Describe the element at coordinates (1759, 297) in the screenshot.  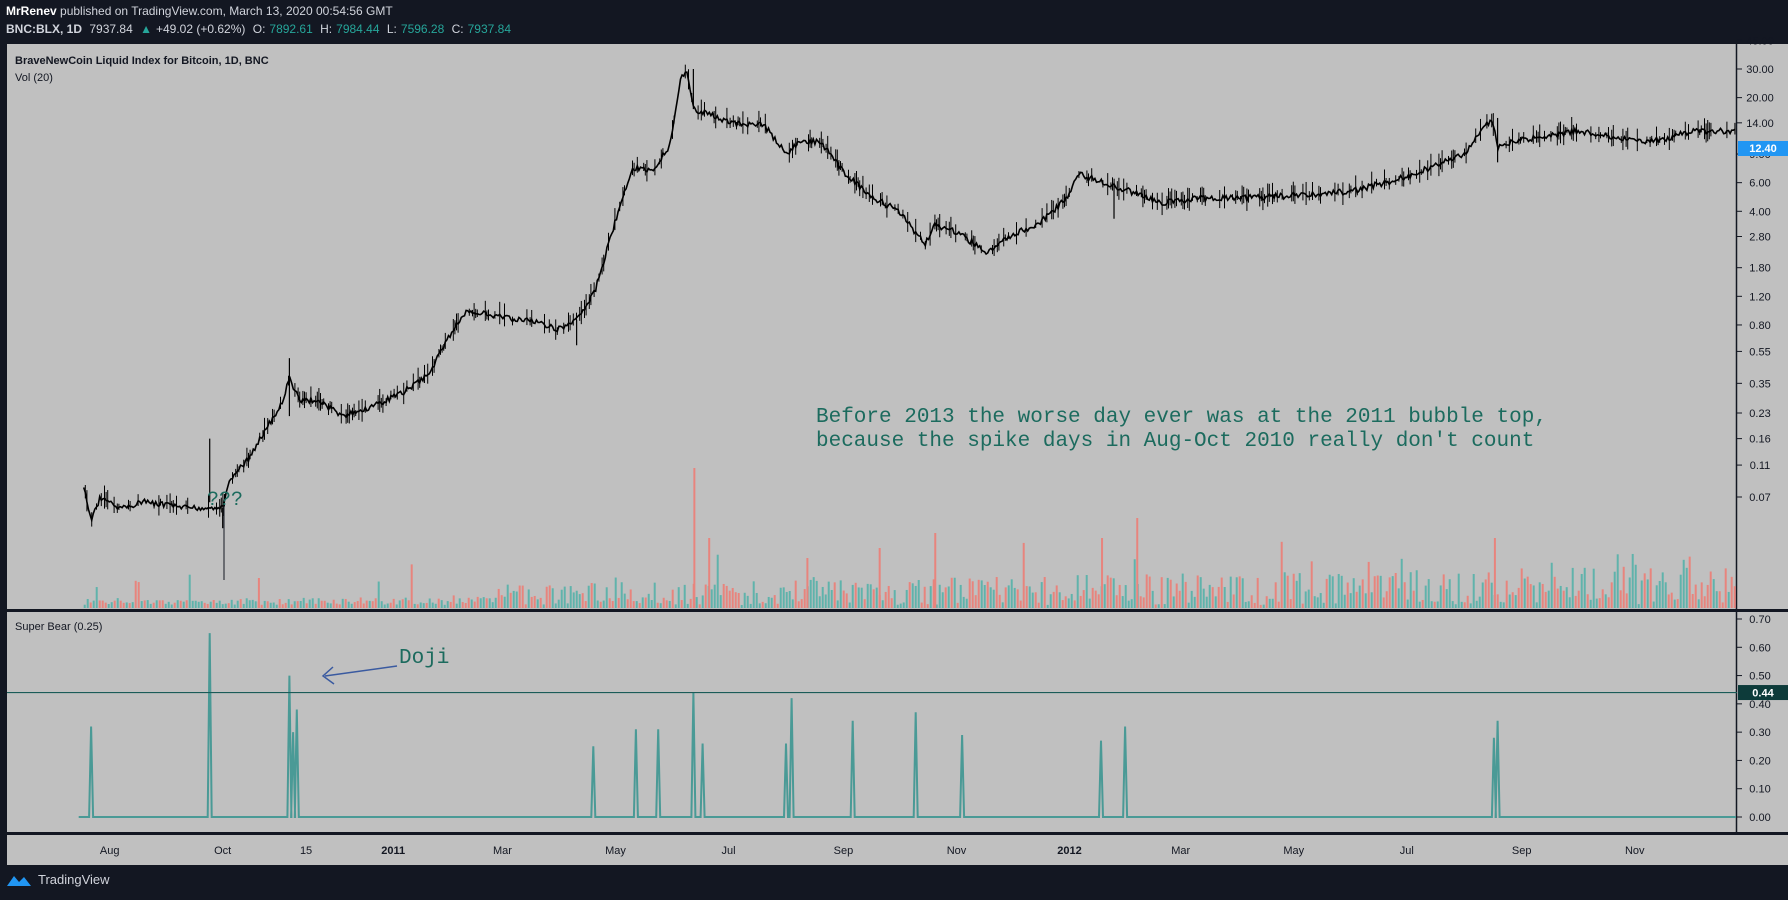
I see `price-tick-label: 1.20` at that location.